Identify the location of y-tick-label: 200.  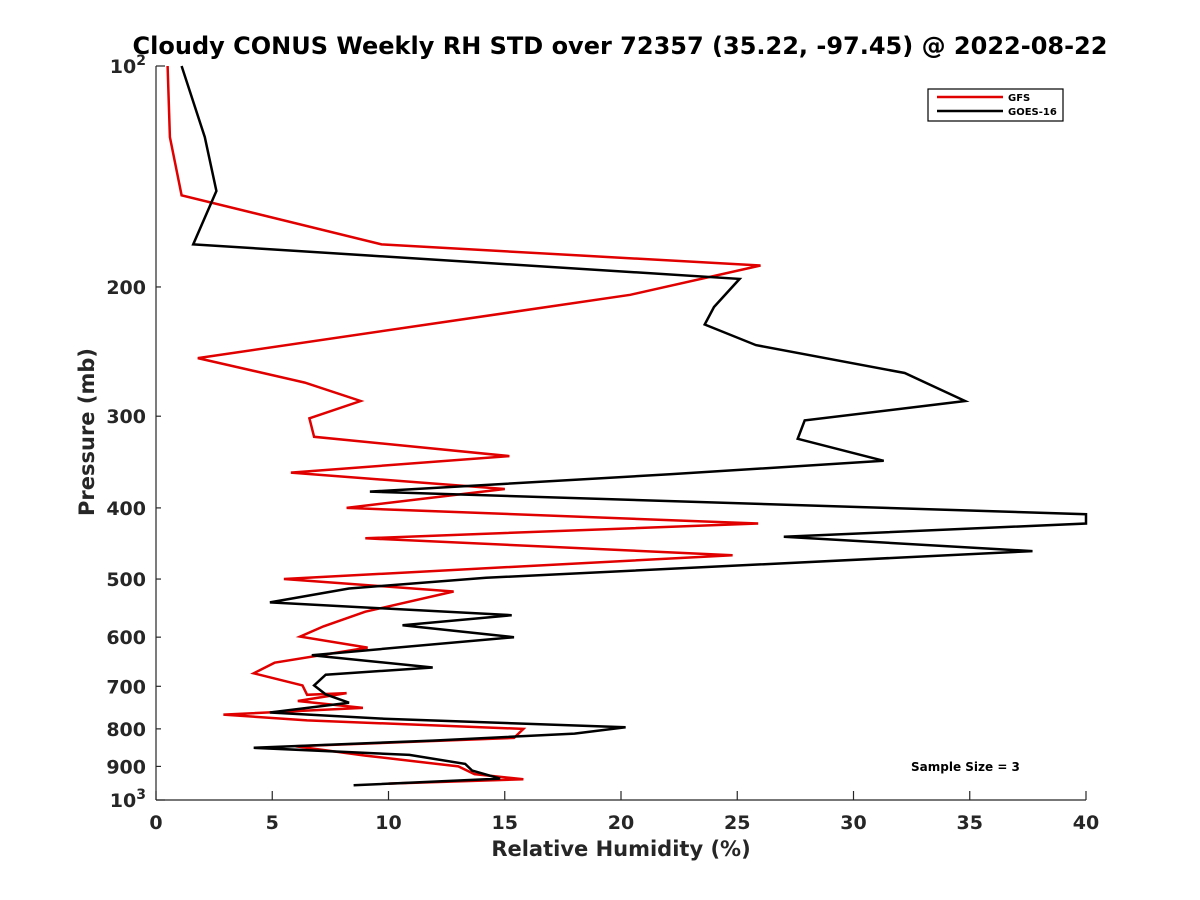
(126, 288).